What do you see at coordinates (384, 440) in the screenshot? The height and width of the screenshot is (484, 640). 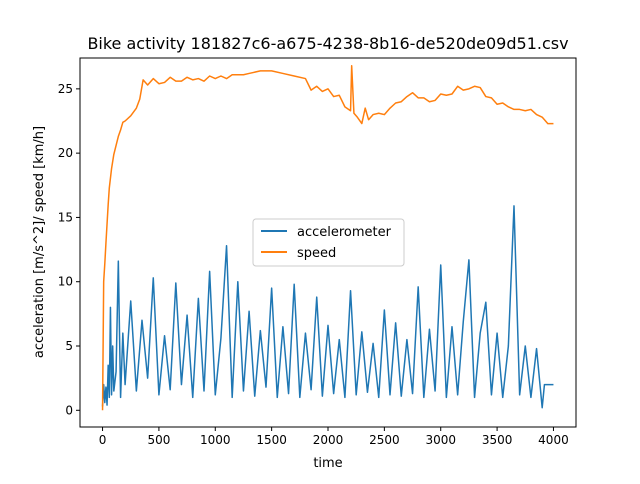 I see `x-tick-label: 2500` at bounding box center [384, 440].